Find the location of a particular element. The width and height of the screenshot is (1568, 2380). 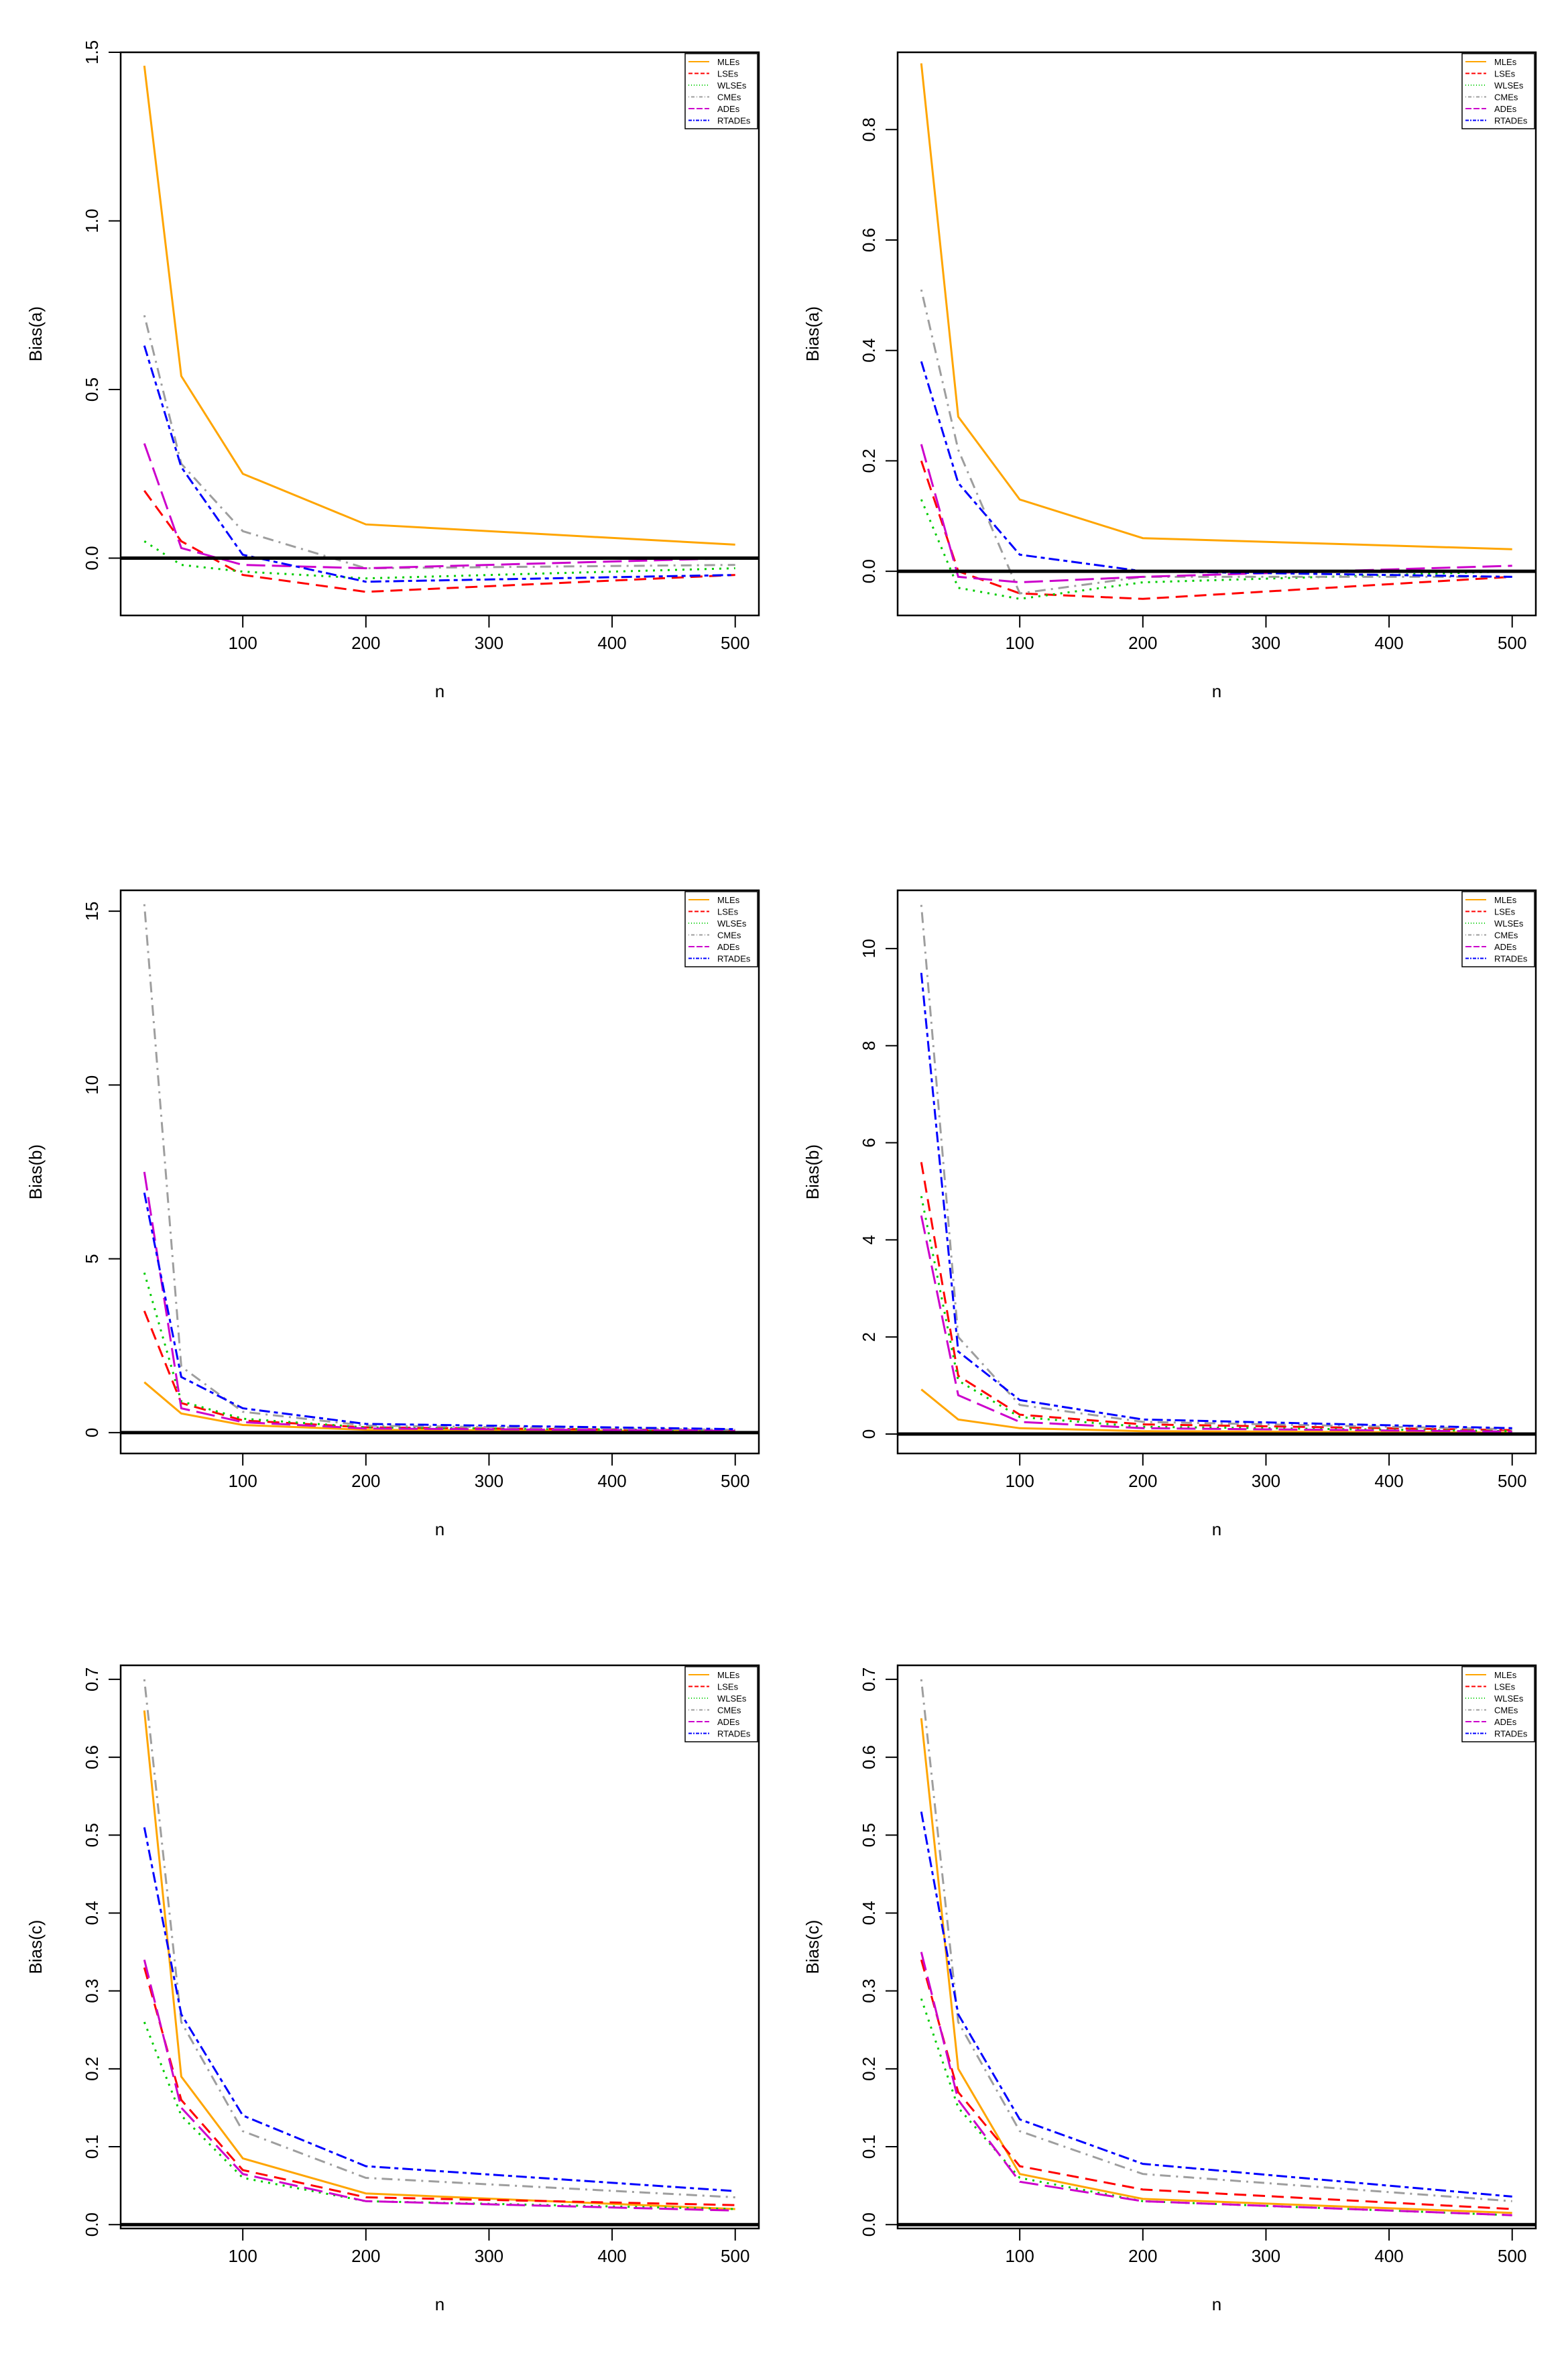

y-tick-label: 1.5 is located at coordinates (92, 52).